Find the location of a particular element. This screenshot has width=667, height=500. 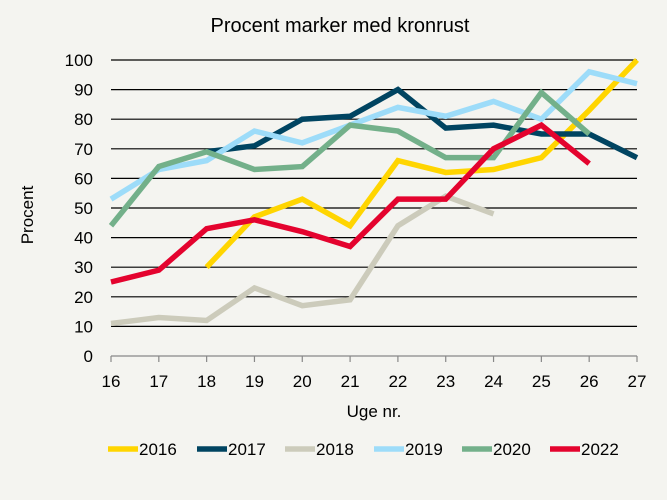

y-tick-label: 50 is located at coordinates (83, 208).